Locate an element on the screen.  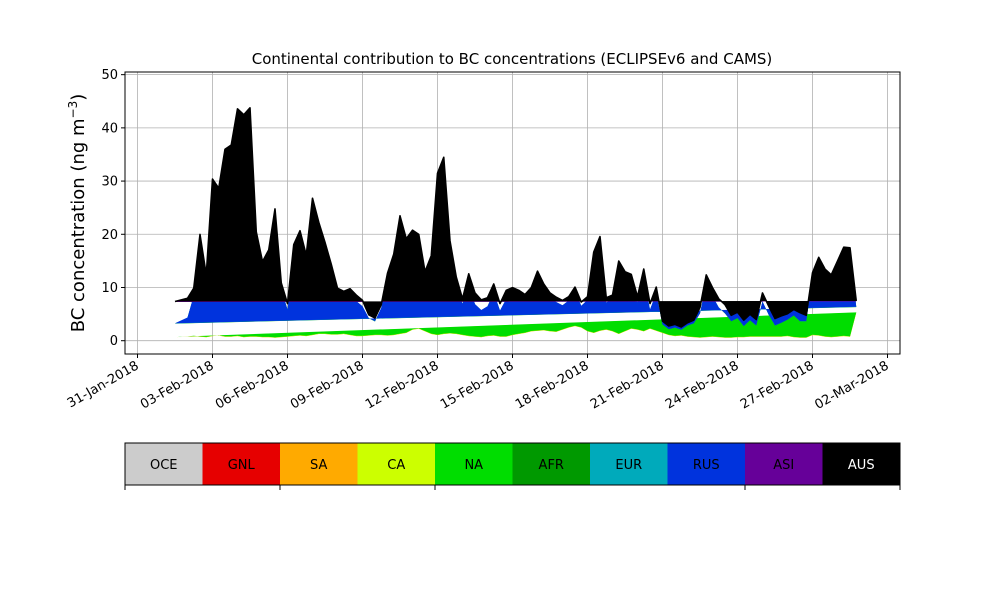
legend-label-ca: CA is located at coordinates (396, 465).